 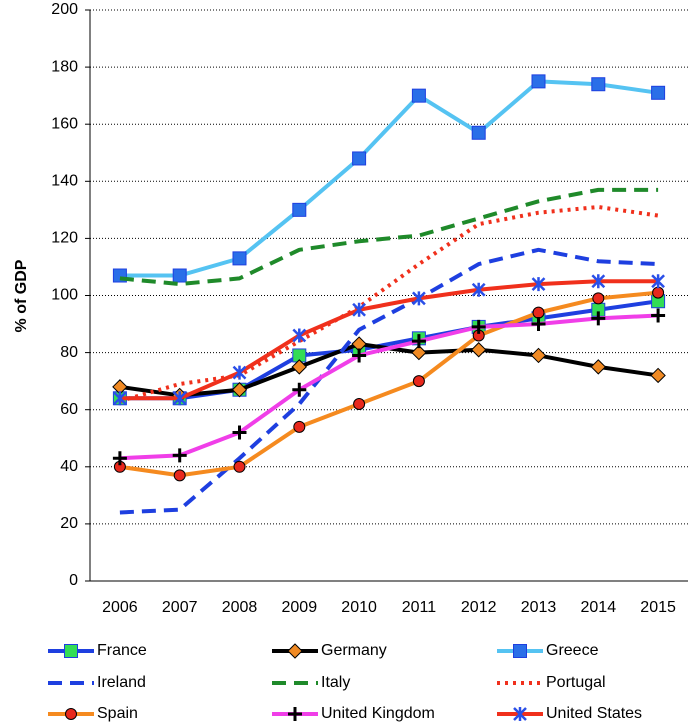 What do you see at coordinates (21, 295) in the screenshot?
I see `y-axis-label: % of GDP` at bounding box center [21, 295].